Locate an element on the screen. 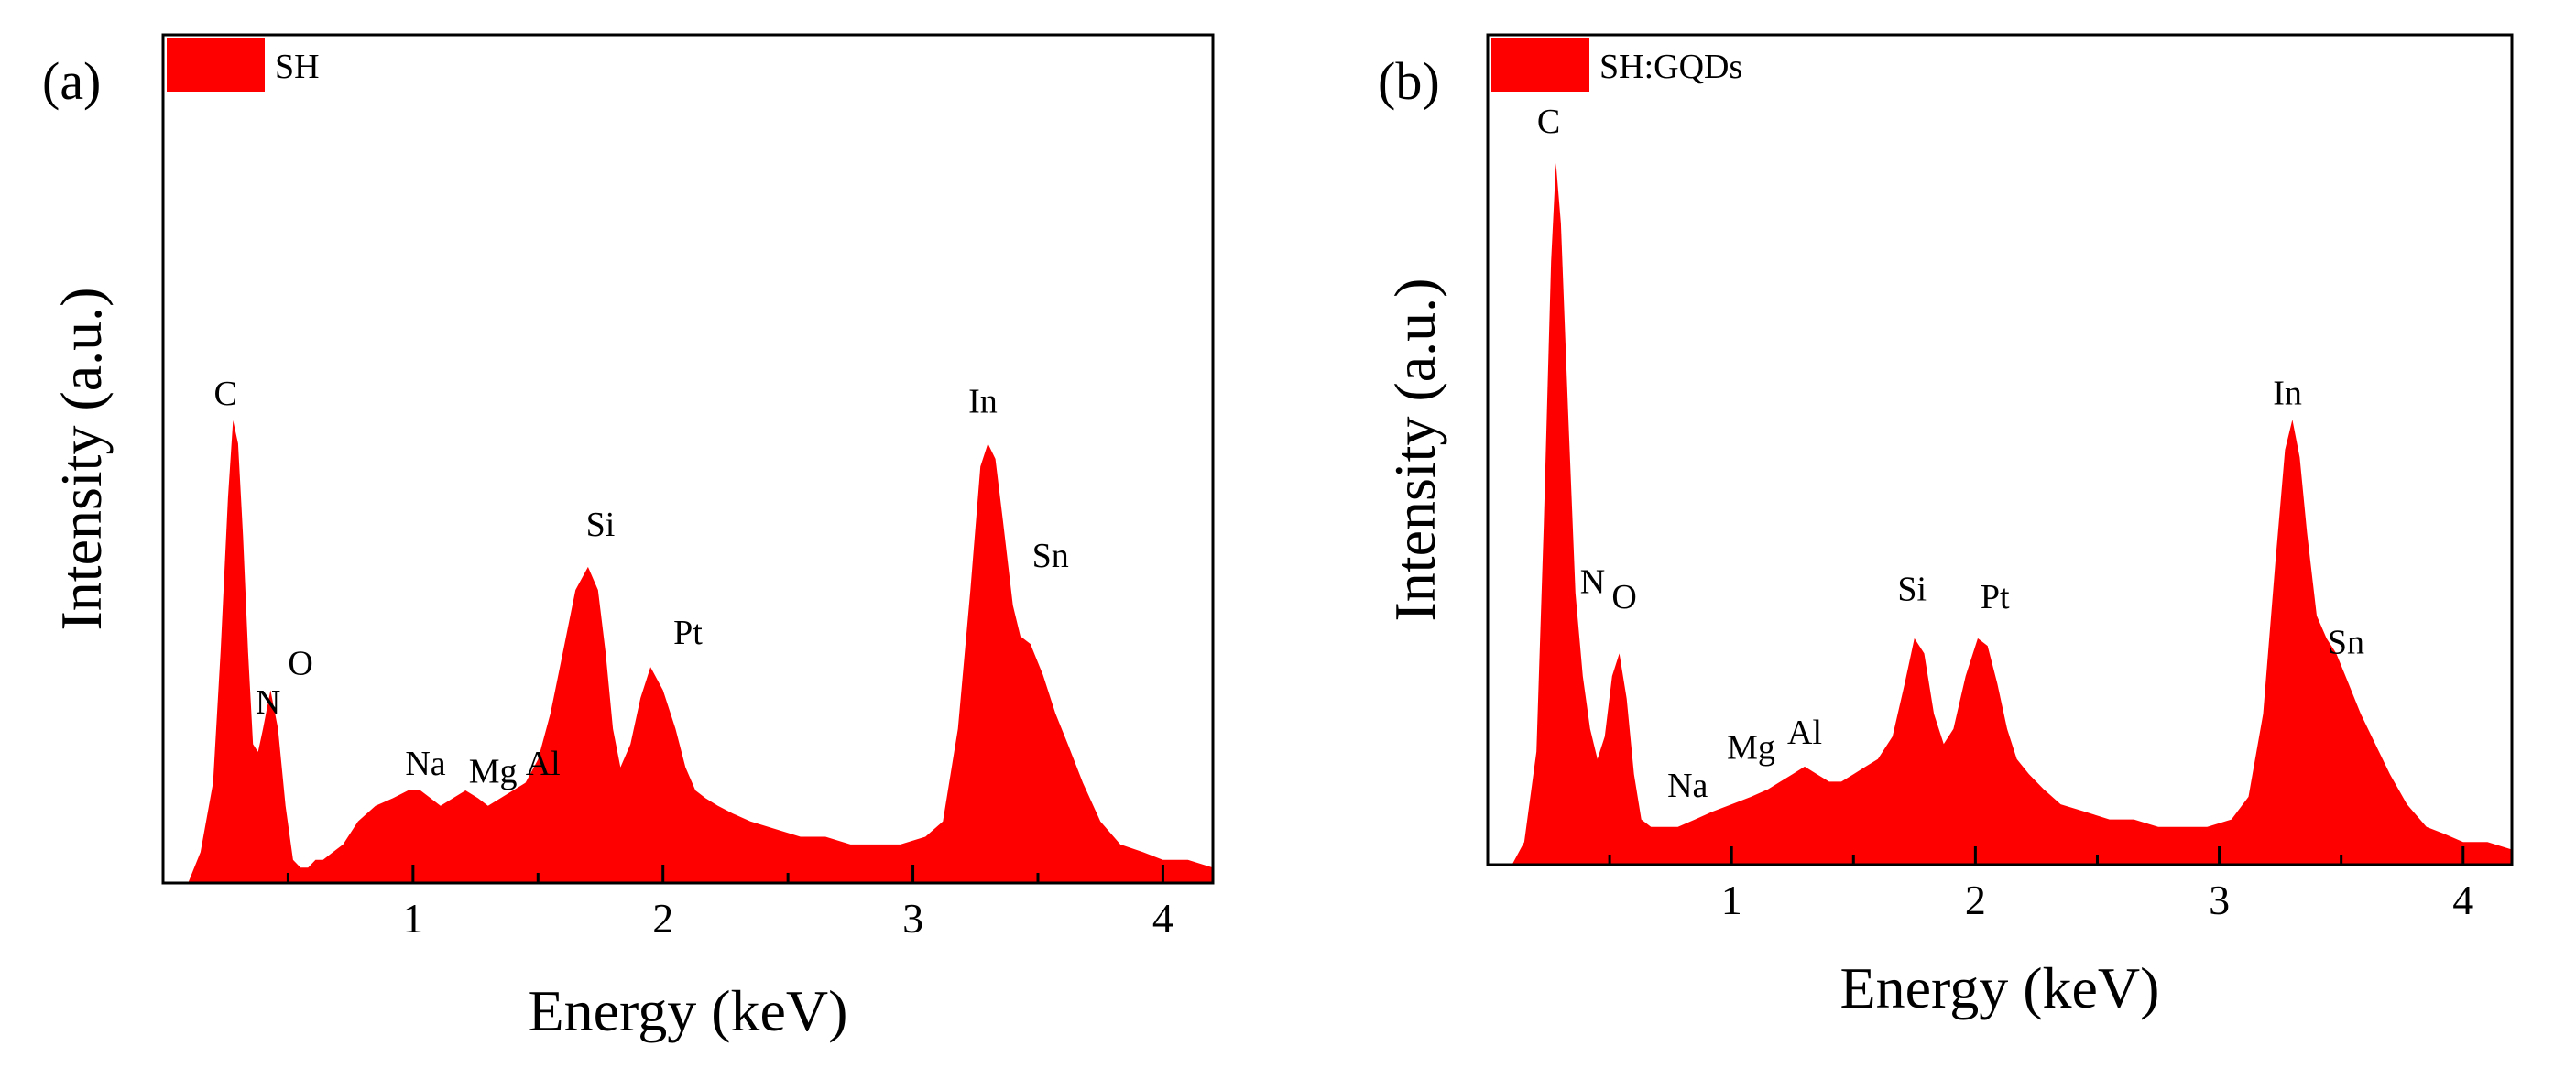  legend-a: SH is located at coordinates (244, 65).